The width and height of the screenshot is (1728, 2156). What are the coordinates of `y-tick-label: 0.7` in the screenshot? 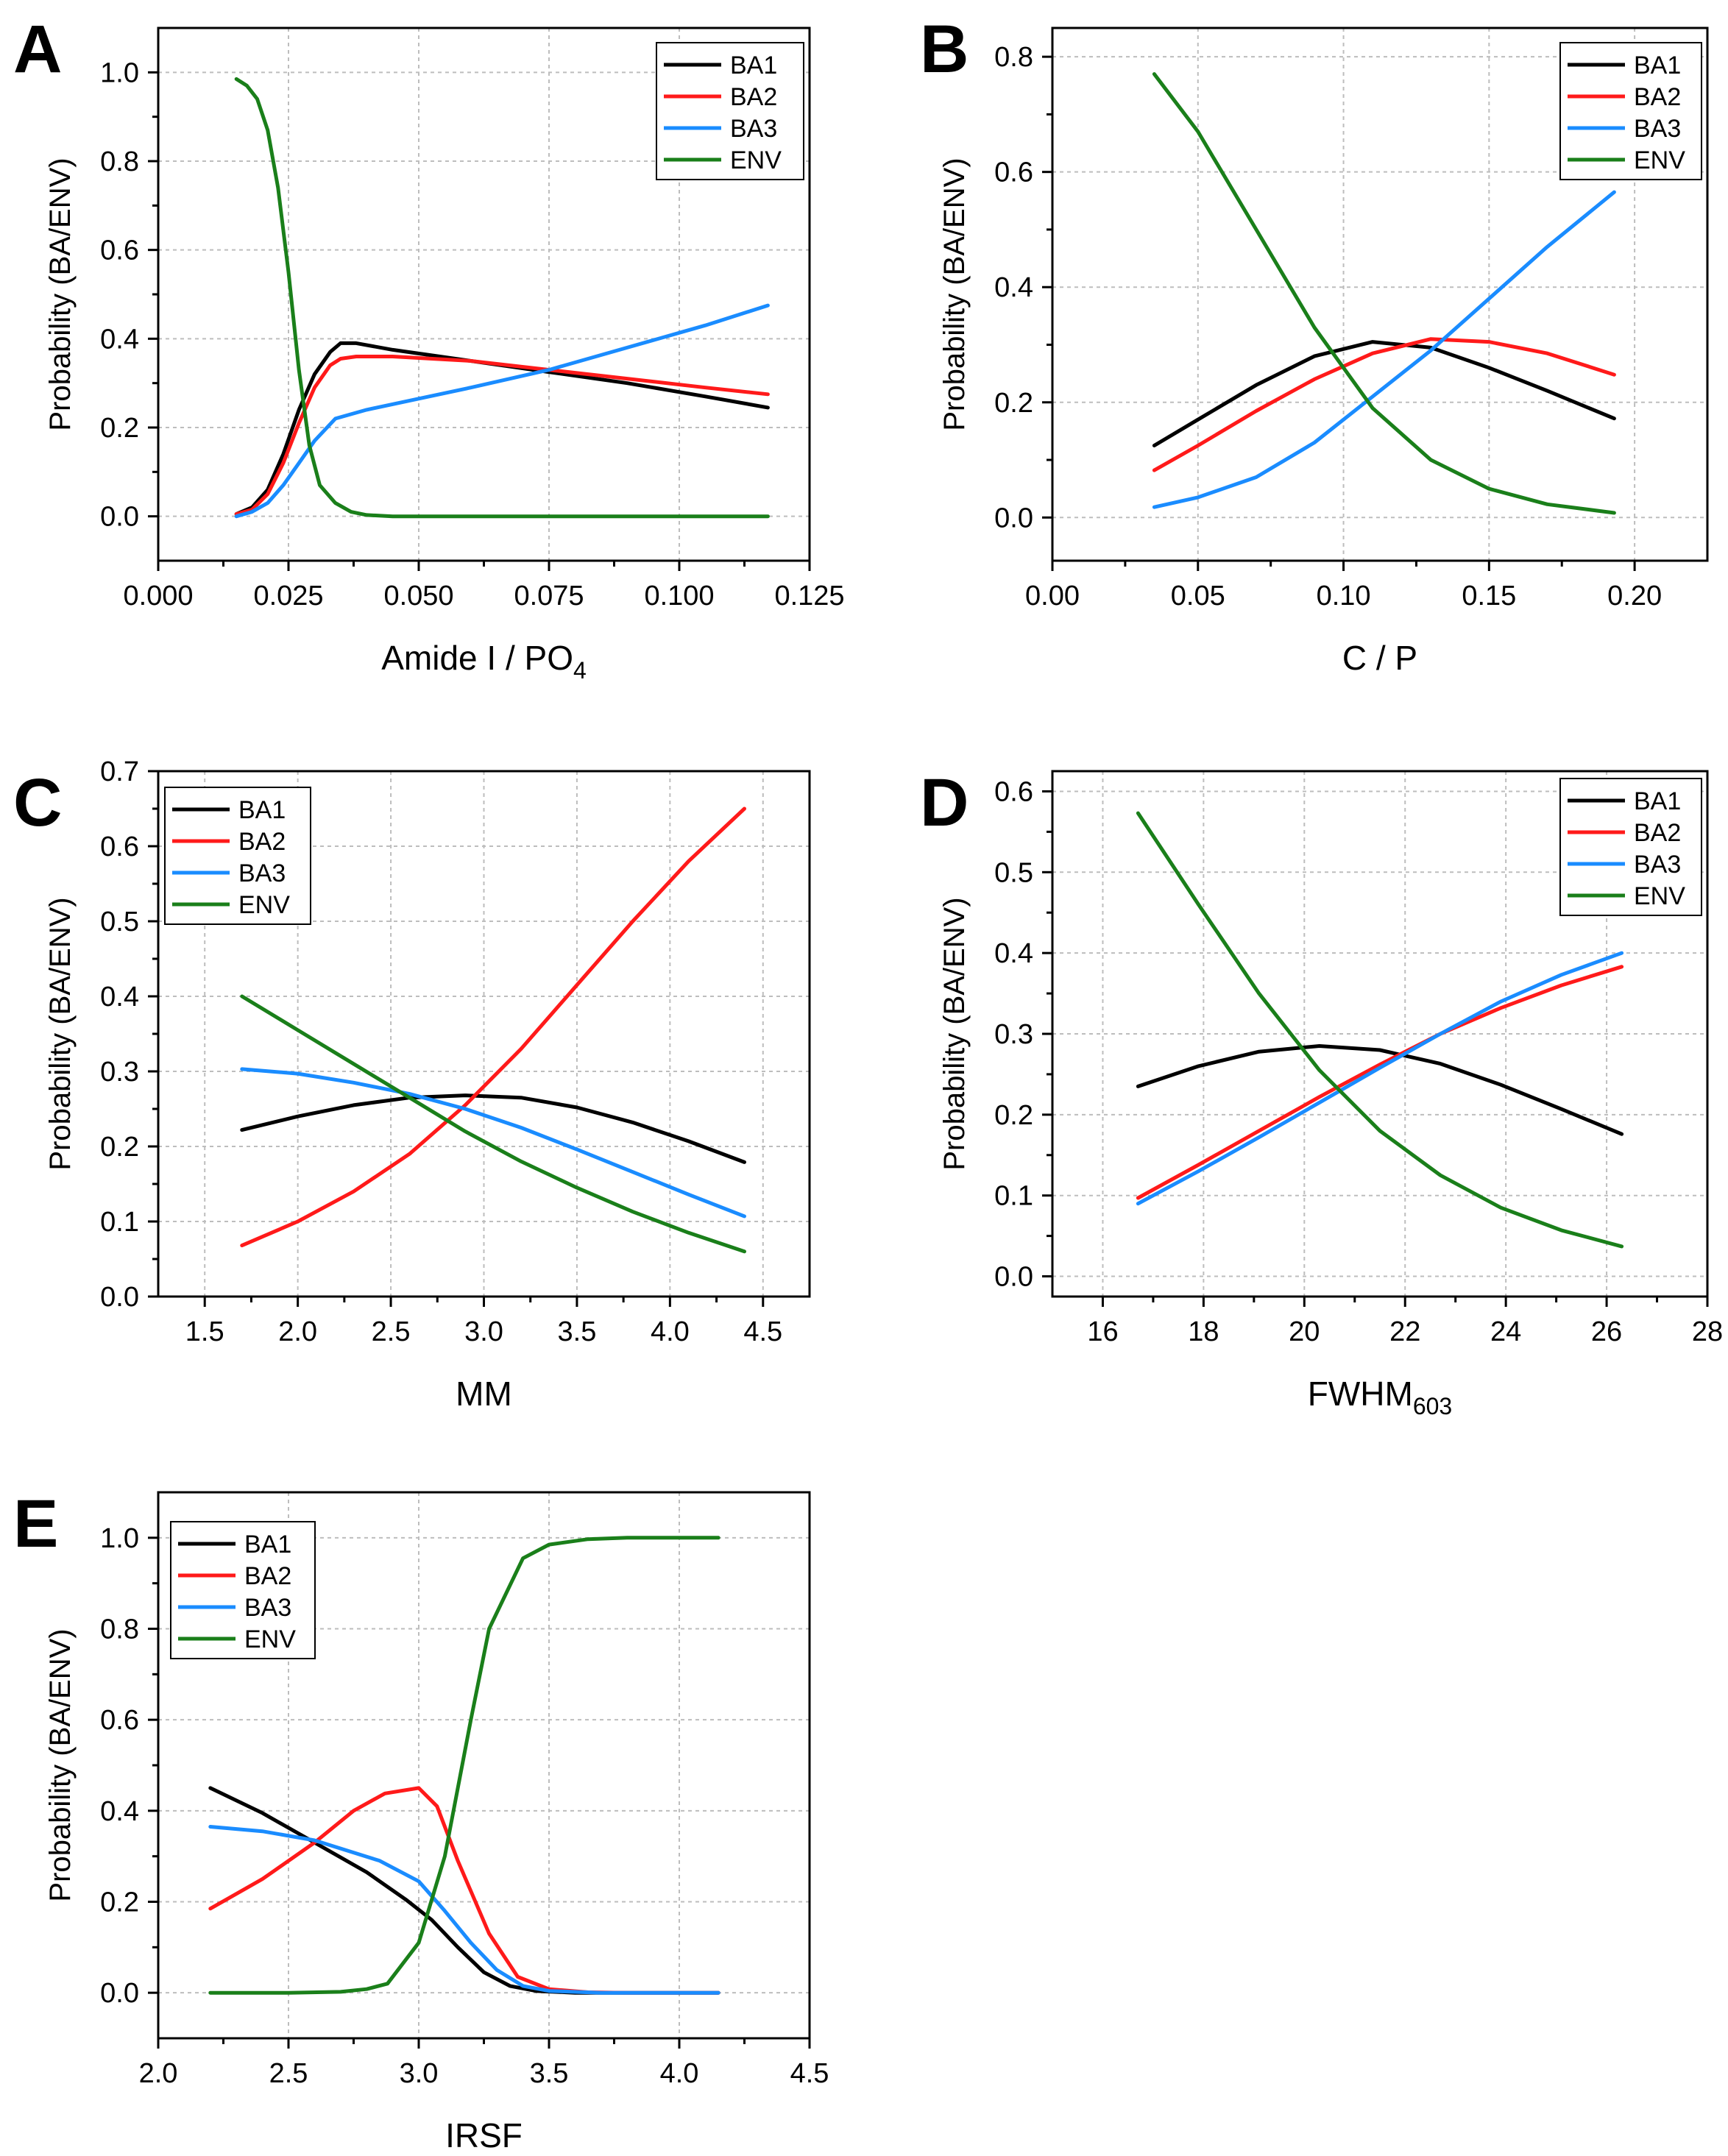 It's located at (120, 771).